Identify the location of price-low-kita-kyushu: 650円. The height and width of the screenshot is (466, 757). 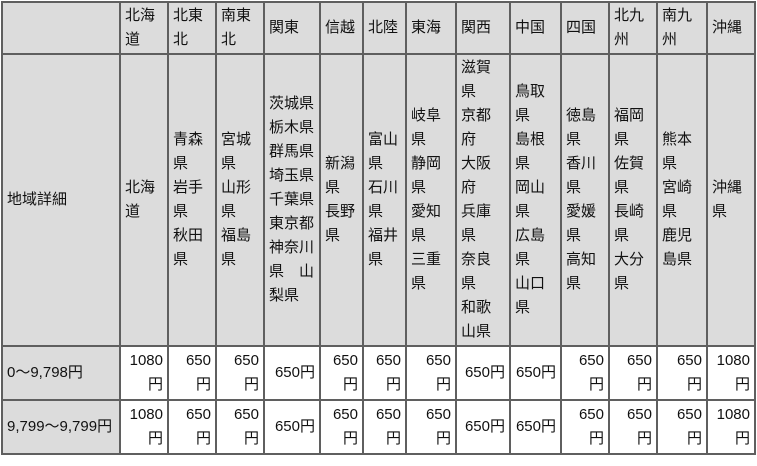
(633, 373).